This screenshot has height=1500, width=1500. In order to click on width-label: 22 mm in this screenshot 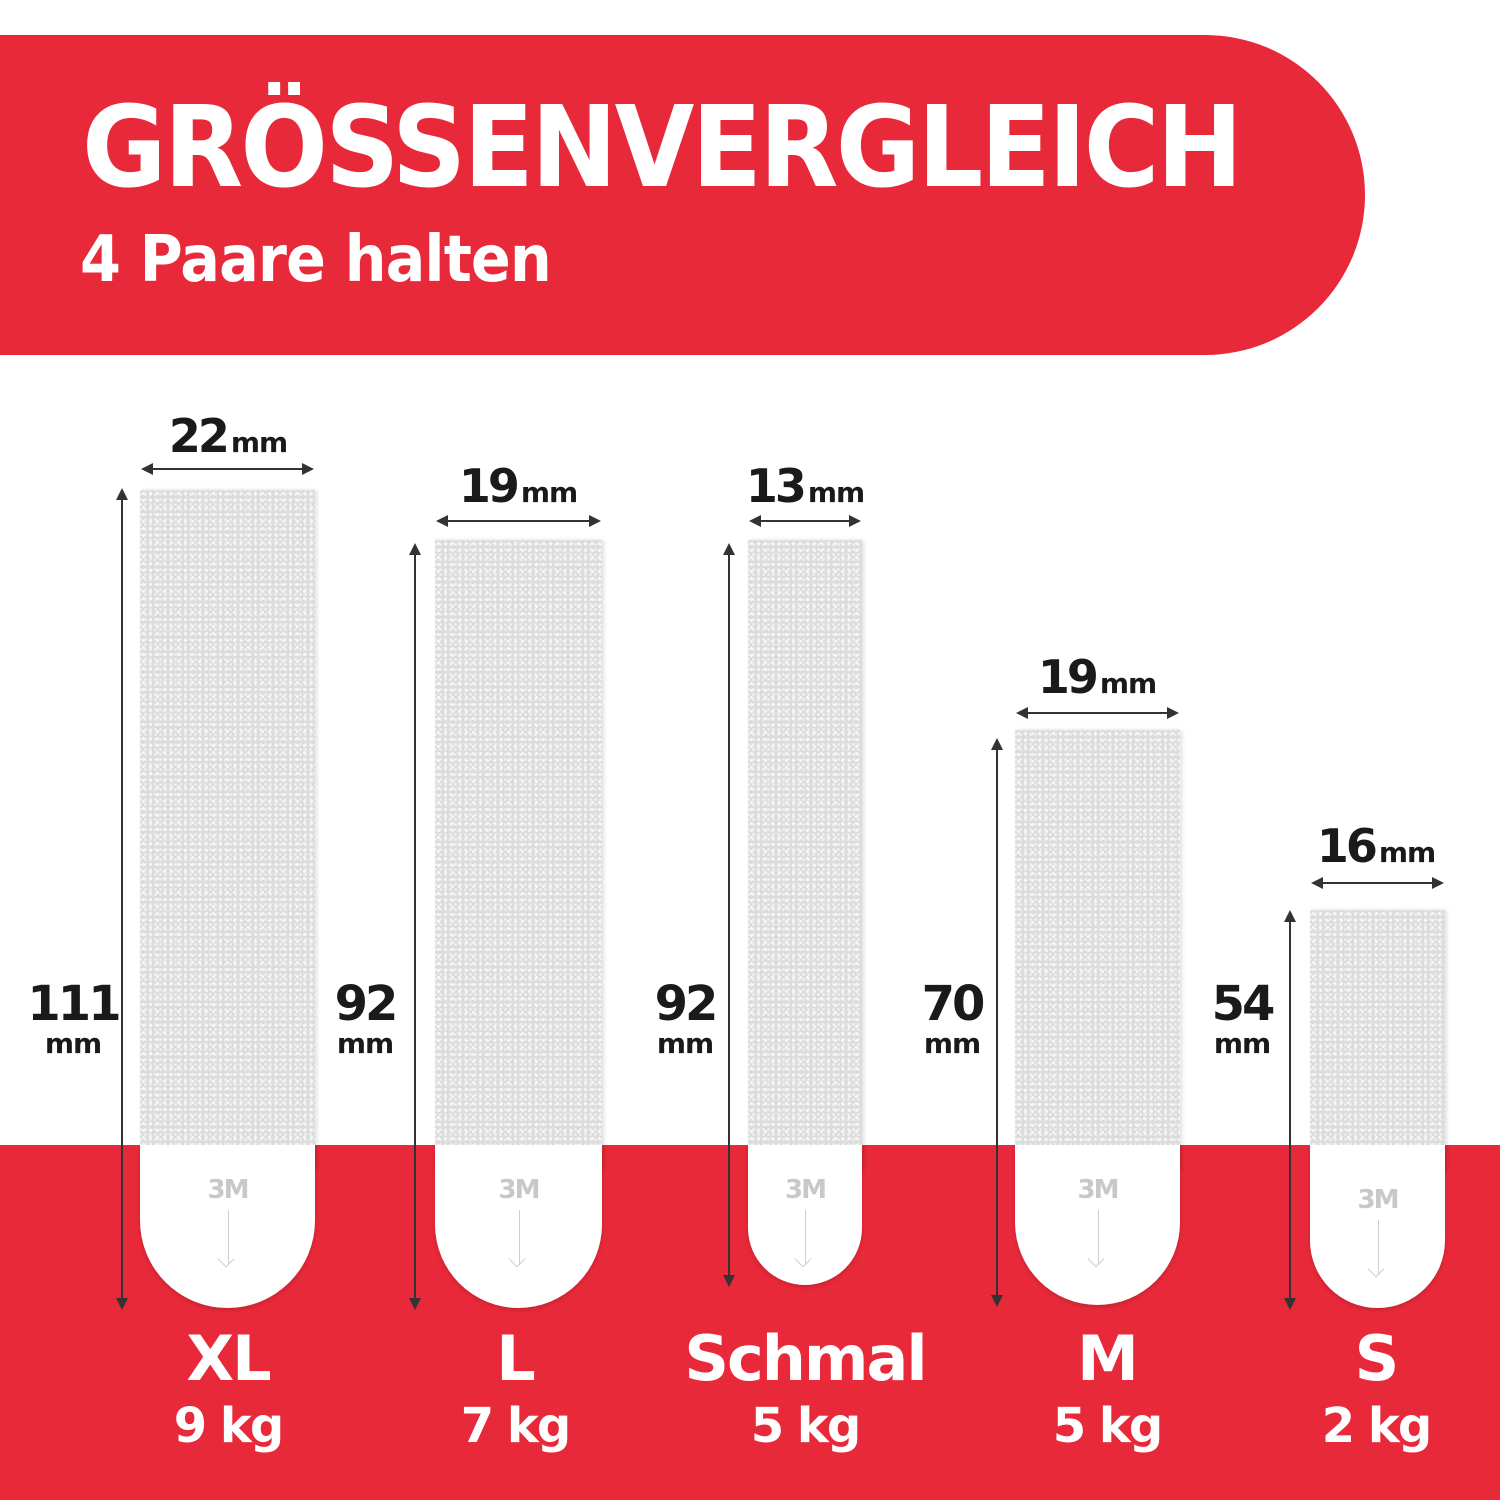, I will do `click(228, 436)`.